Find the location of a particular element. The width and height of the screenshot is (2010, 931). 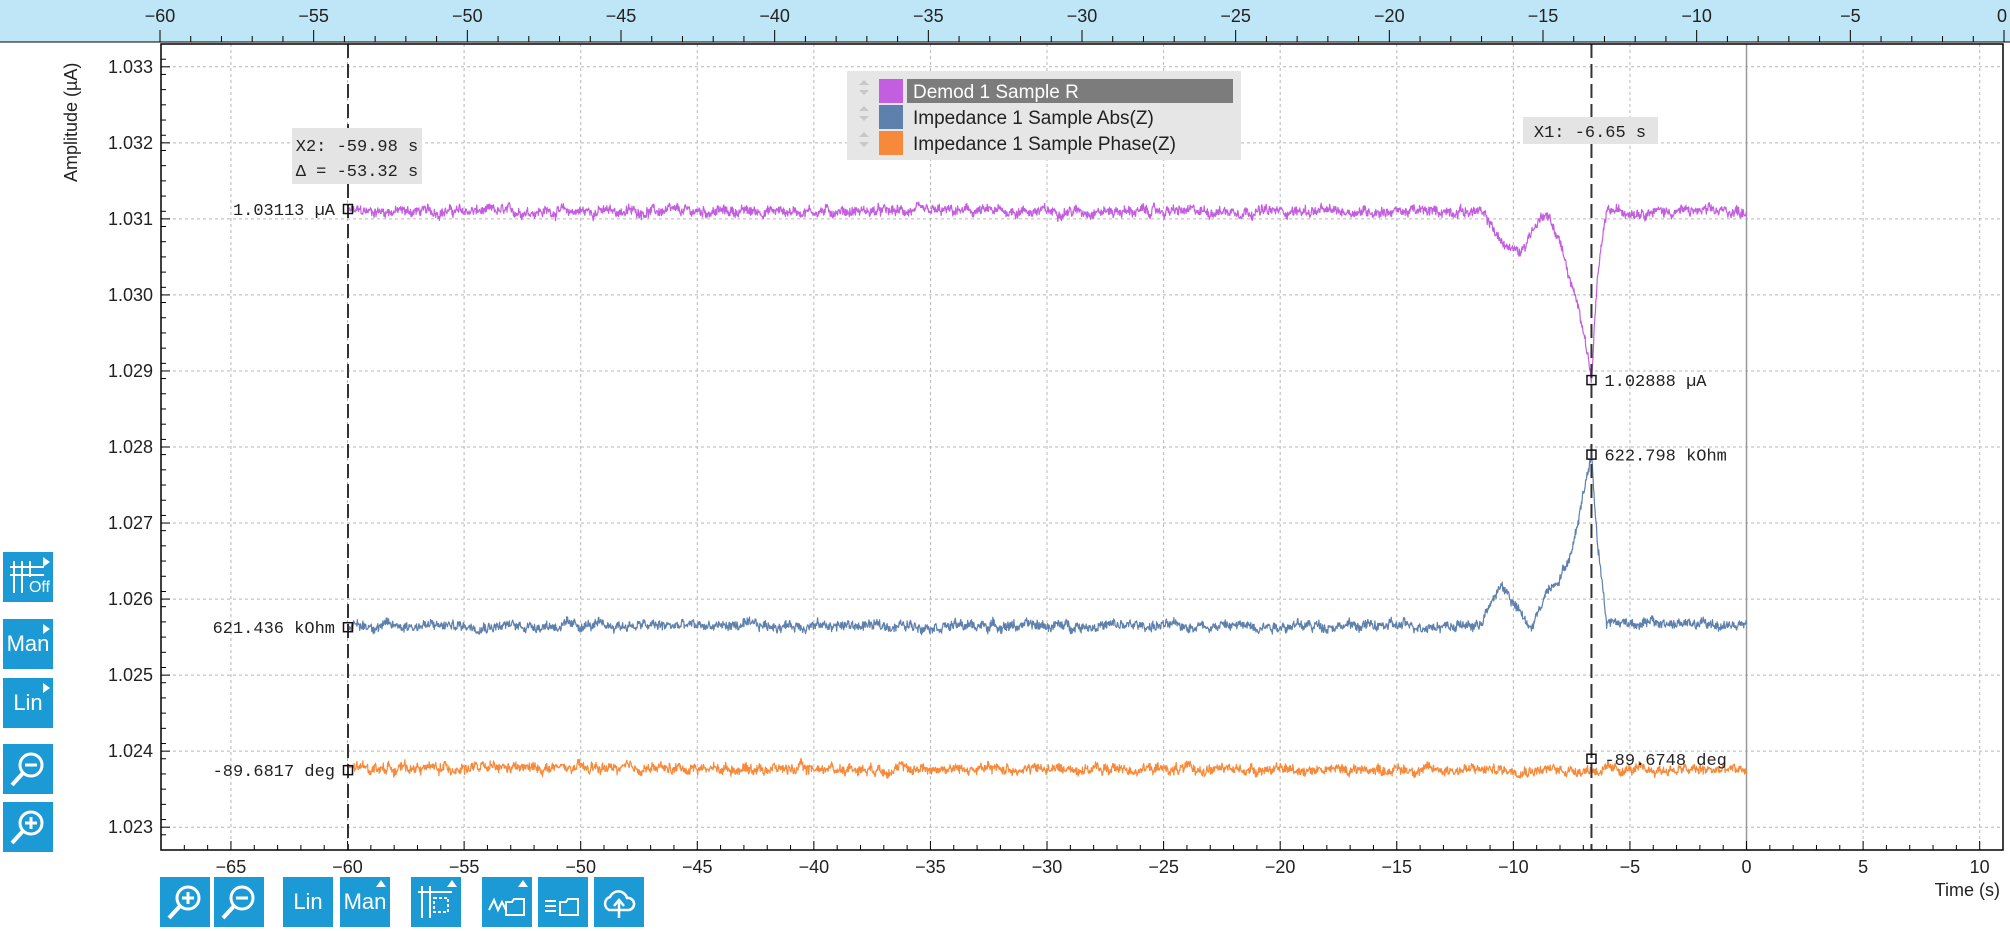

x-axis-tick-label: −65 is located at coordinates (231, 867).